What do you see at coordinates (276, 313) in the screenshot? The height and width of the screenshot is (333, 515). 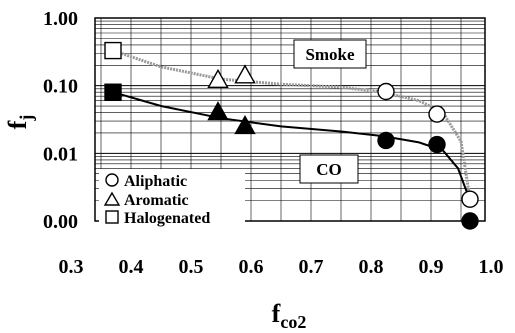 I see `x-axis-title-main: f` at bounding box center [276, 313].